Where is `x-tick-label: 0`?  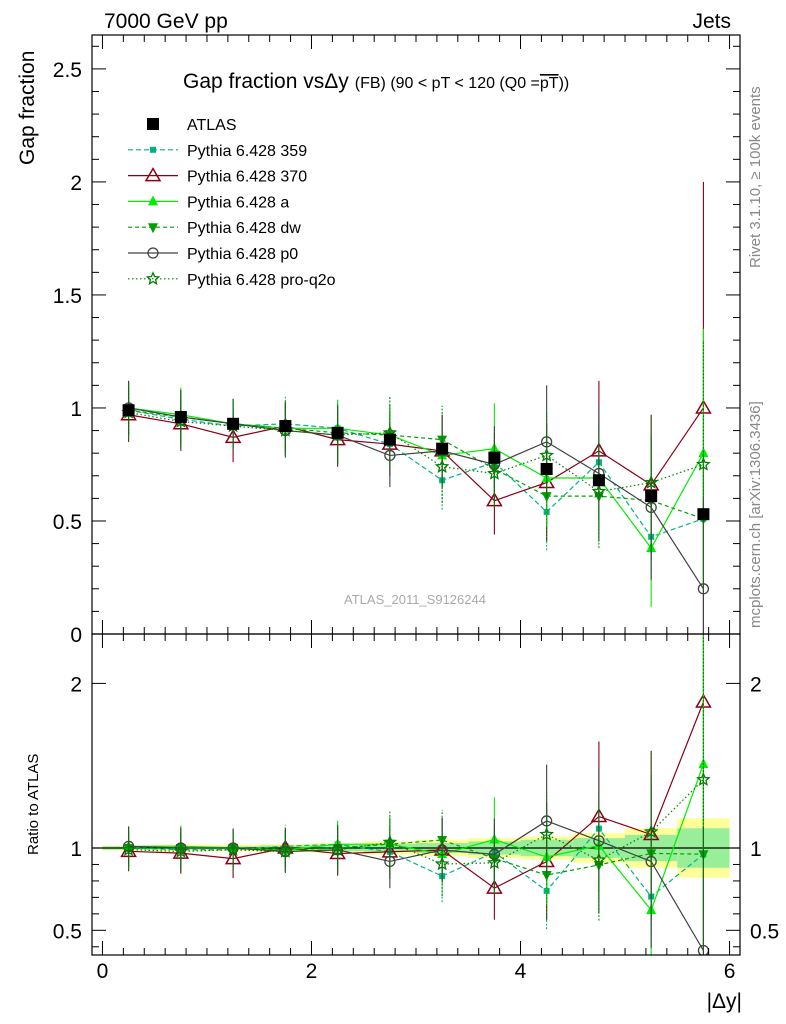 x-tick-label: 0 is located at coordinates (103, 971).